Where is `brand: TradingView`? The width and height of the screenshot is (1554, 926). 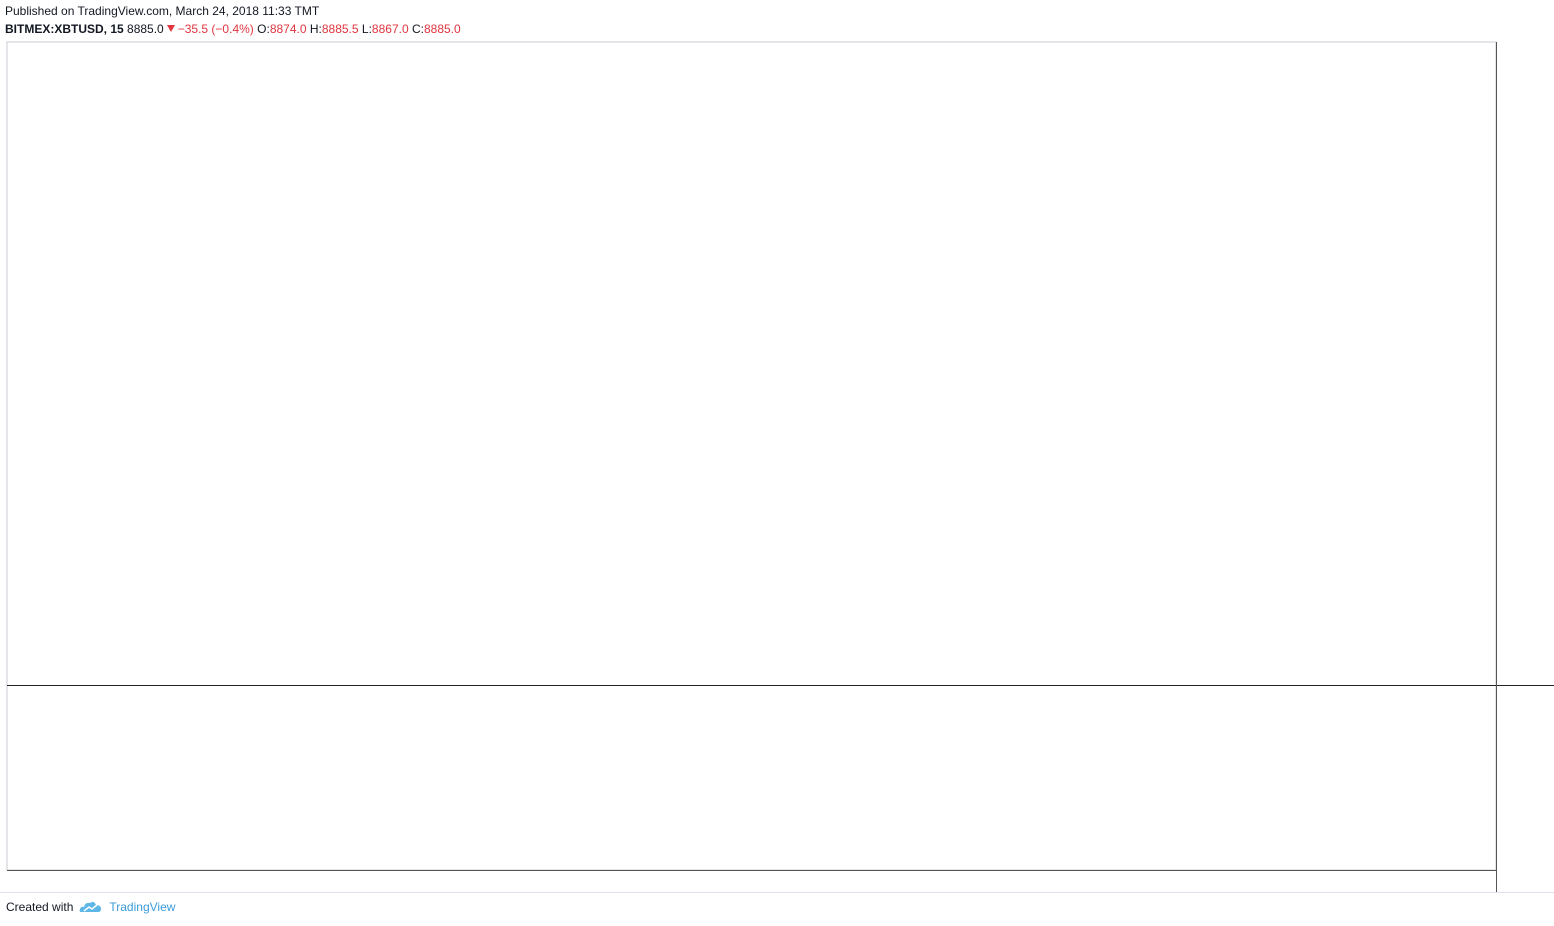
brand: TradingView is located at coordinates (142, 907).